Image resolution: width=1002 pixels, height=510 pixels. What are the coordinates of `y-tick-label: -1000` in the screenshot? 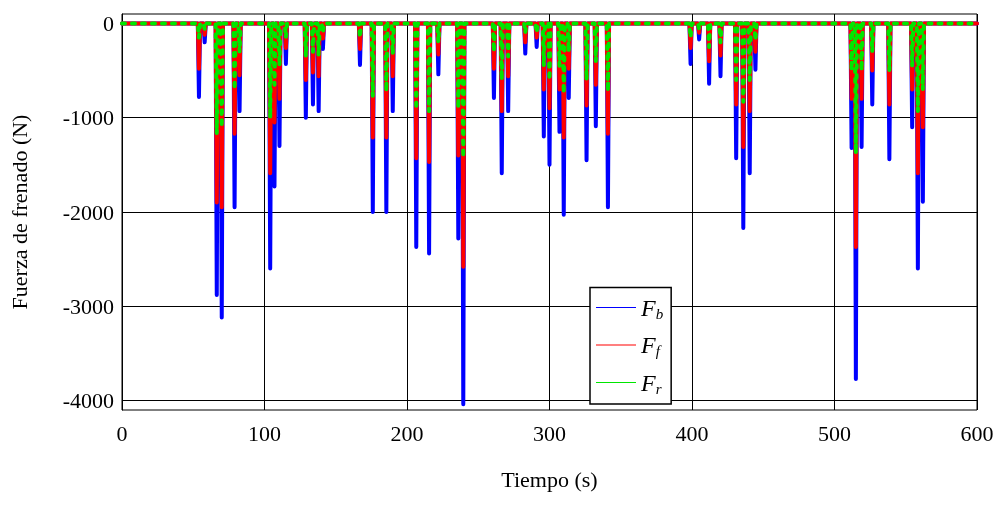 It's located at (88, 118).